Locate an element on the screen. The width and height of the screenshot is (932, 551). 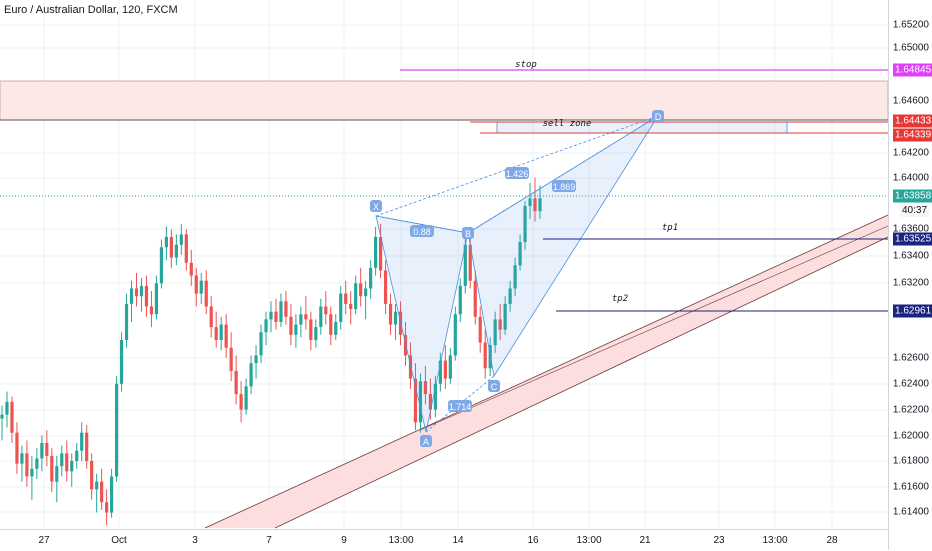
tp2-price-label: 1.62961 is located at coordinates (912, 311).